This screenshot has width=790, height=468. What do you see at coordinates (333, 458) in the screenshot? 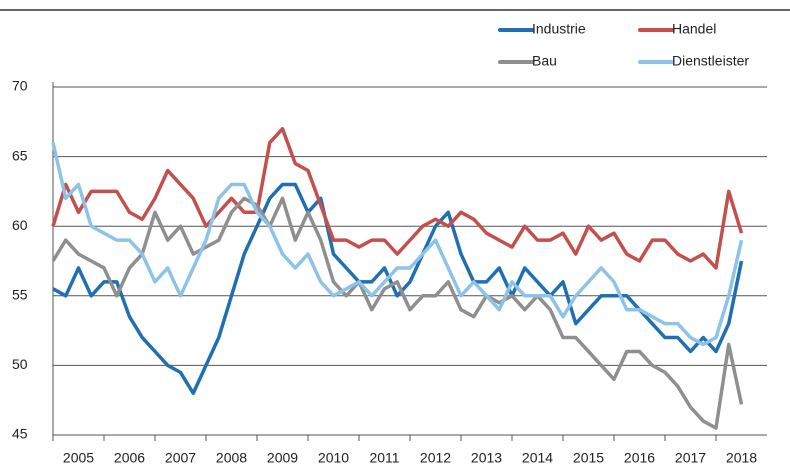
I see `x-tick-label: 2010` at bounding box center [333, 458].